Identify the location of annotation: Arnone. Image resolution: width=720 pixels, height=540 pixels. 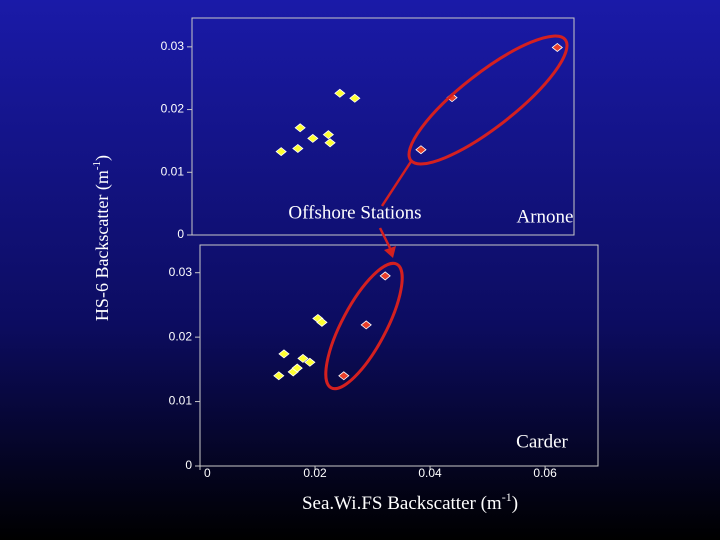
(545, 216).